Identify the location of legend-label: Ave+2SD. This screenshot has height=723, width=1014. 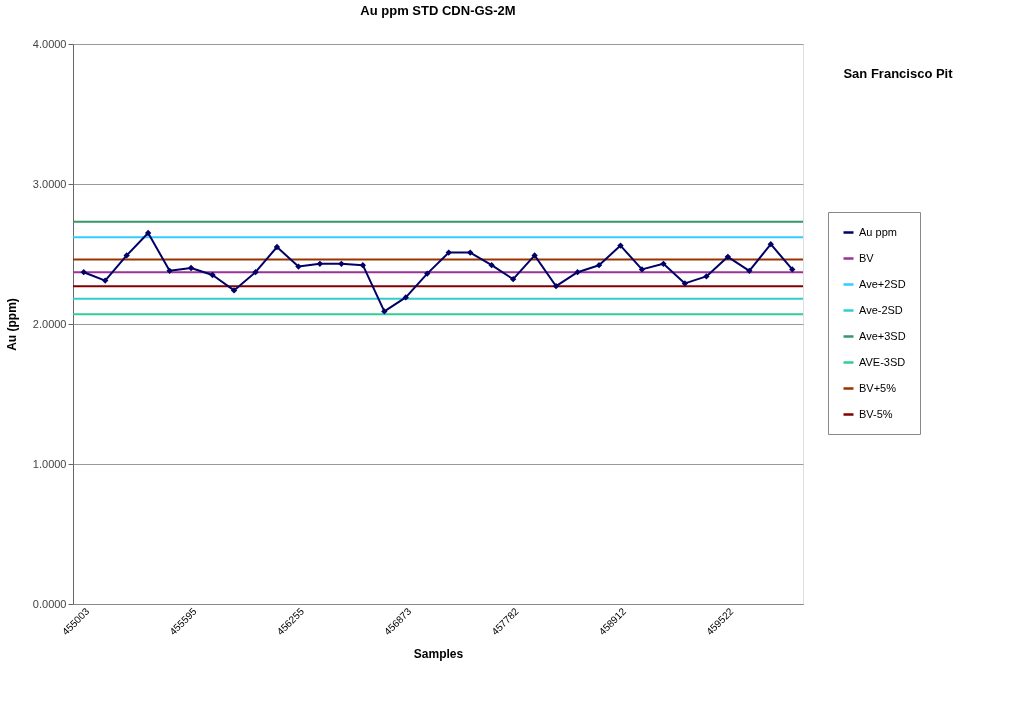
(882, 283).